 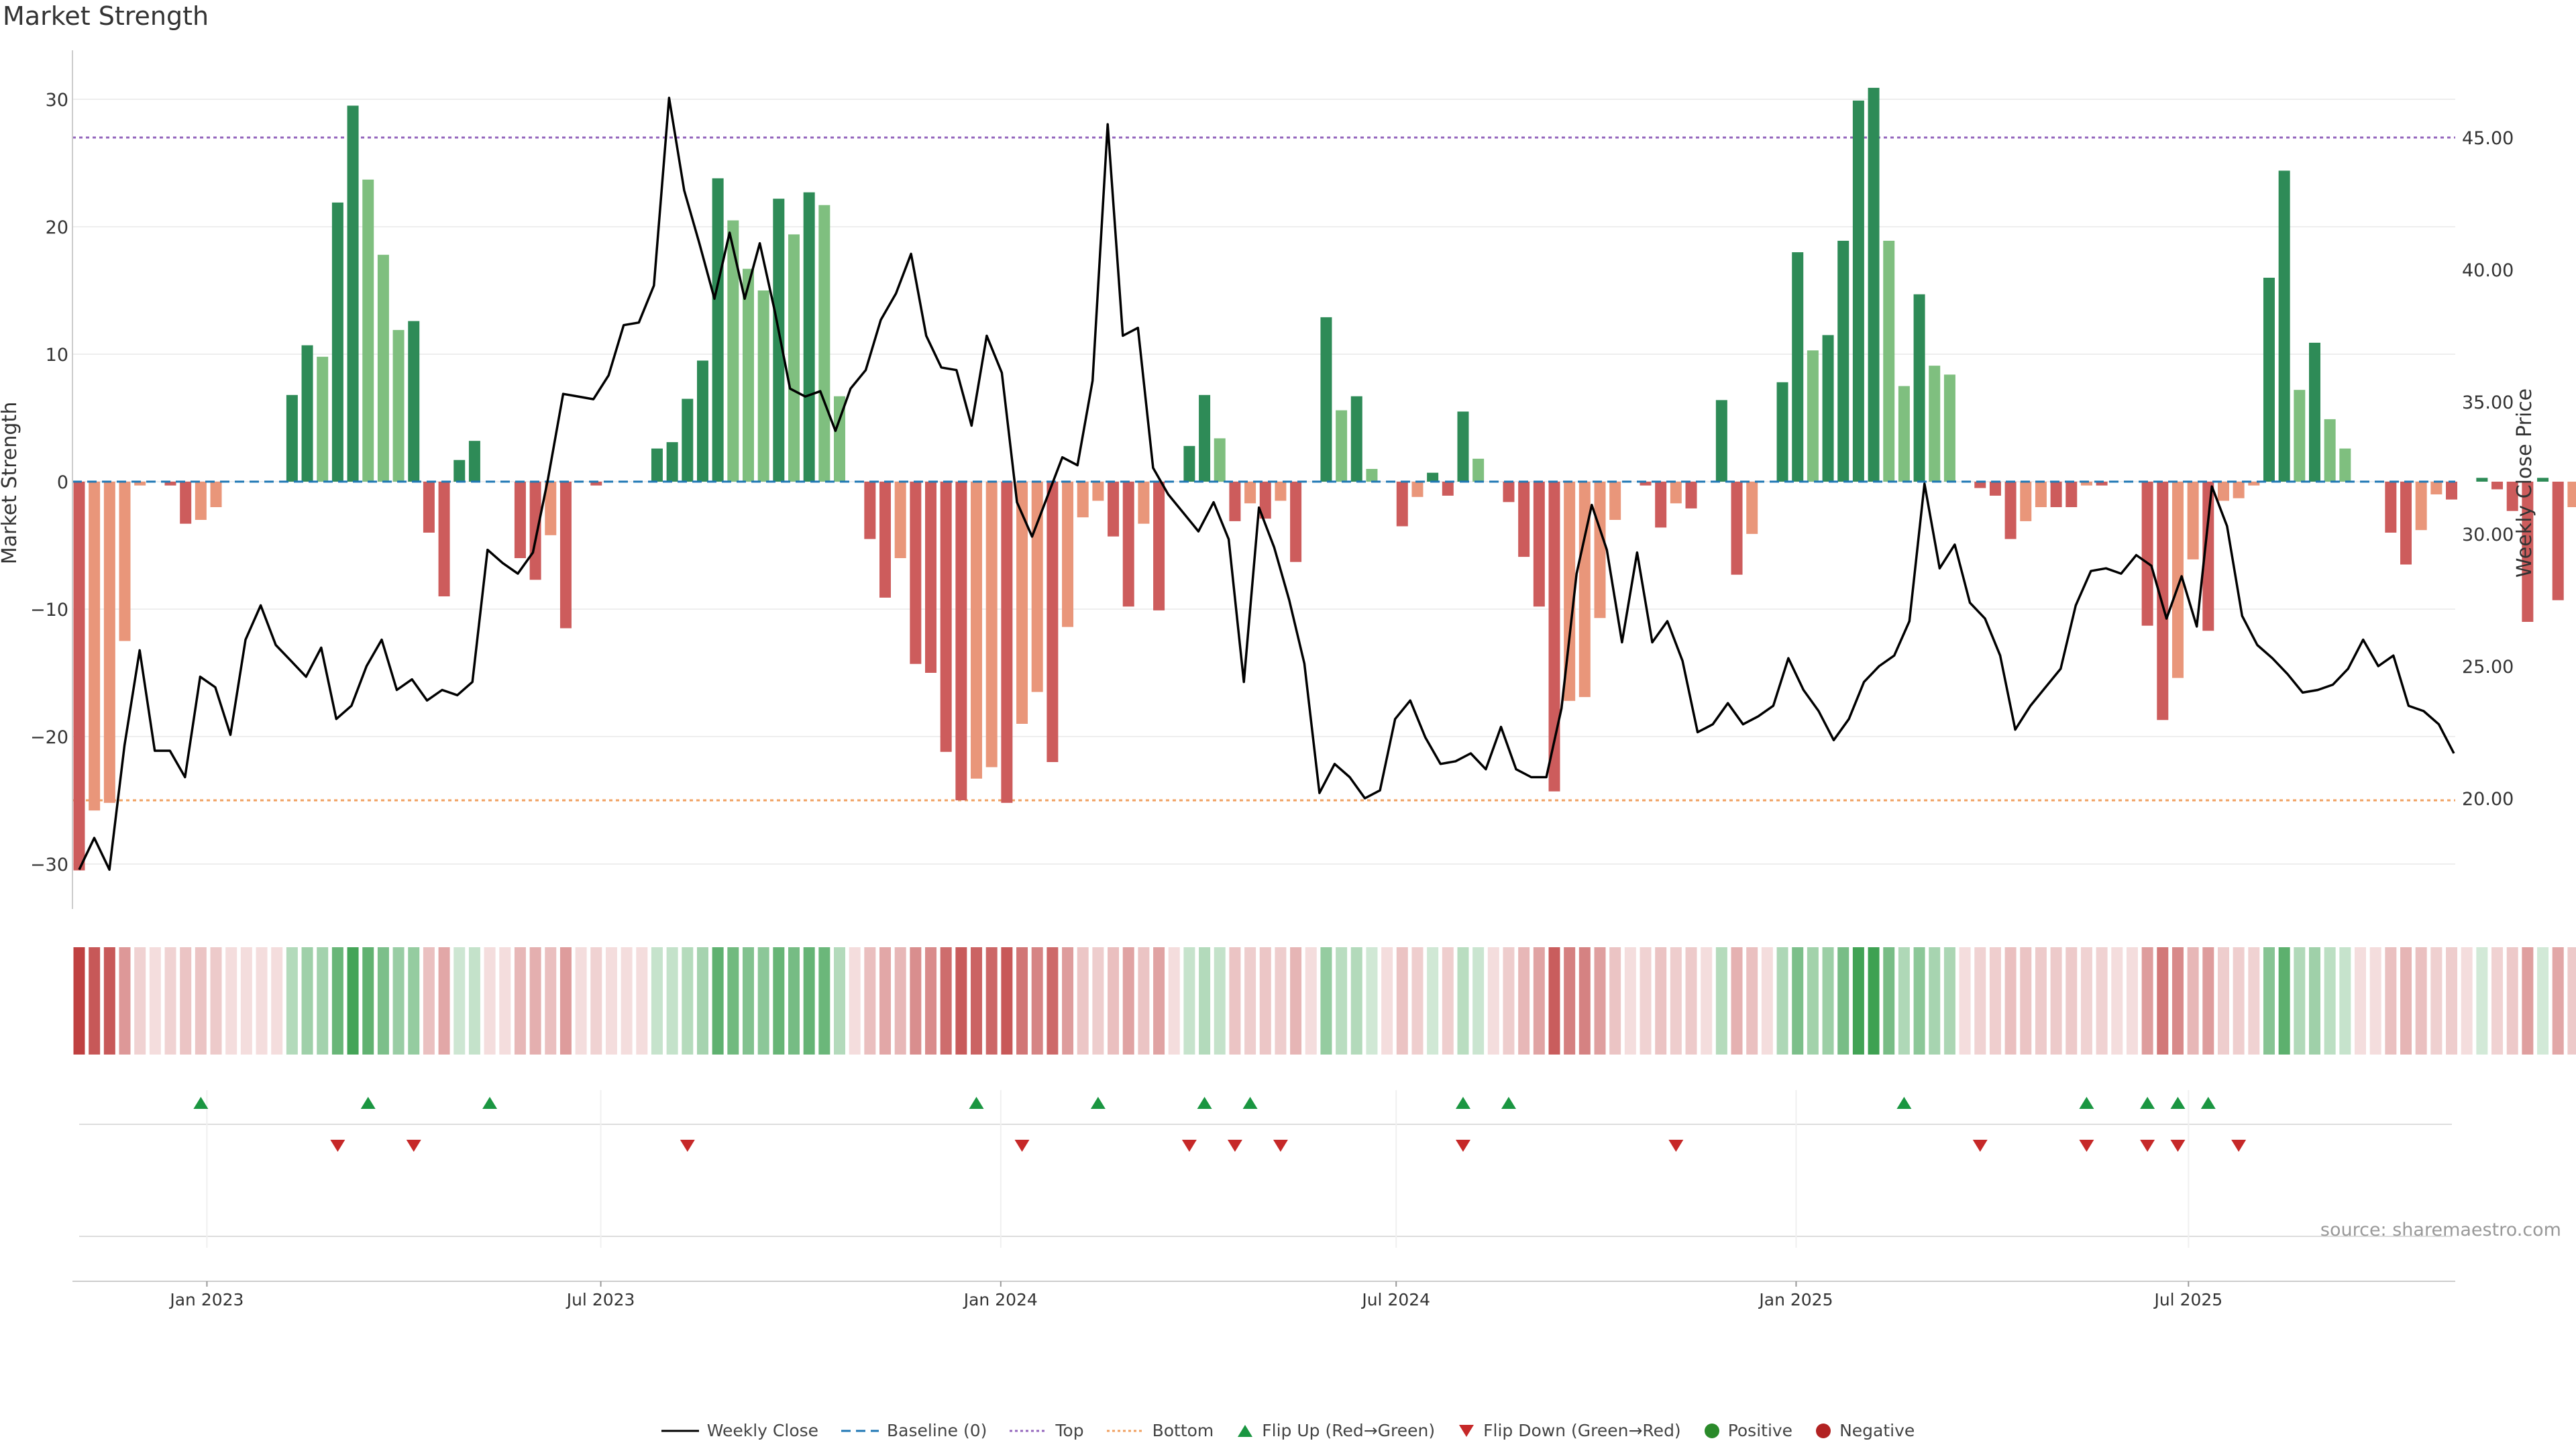 I want to click on legend-label: Flip Up (Red→Green), so click(x=1349, y=1430).